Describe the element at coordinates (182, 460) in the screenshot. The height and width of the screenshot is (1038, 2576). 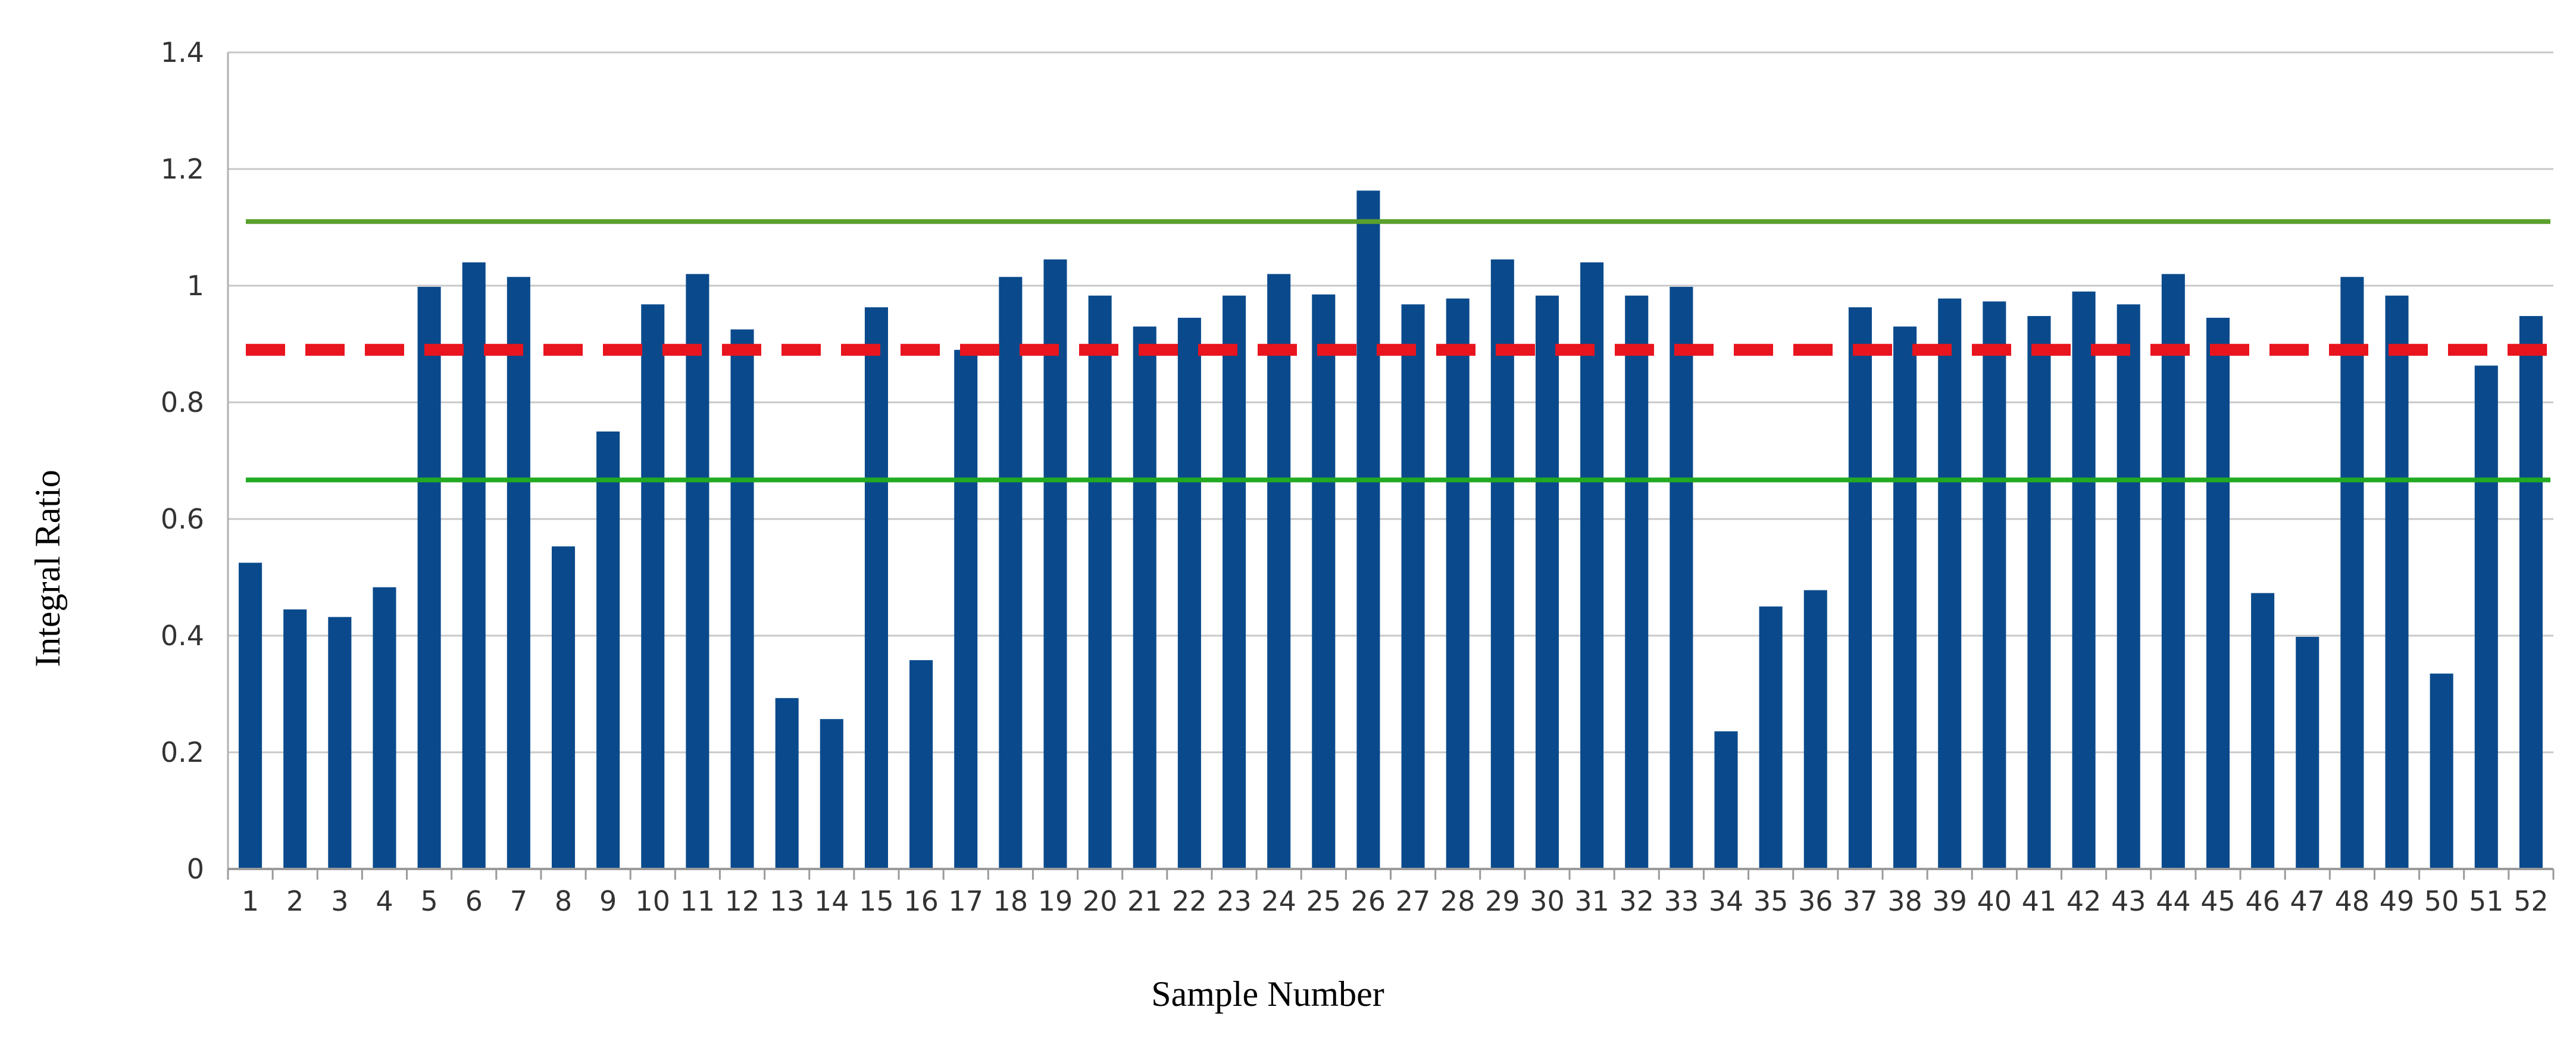
I see `y-tick-labels: 0 0.2 0.4 0.6 0.8 1 1.2 1.4` at that location.